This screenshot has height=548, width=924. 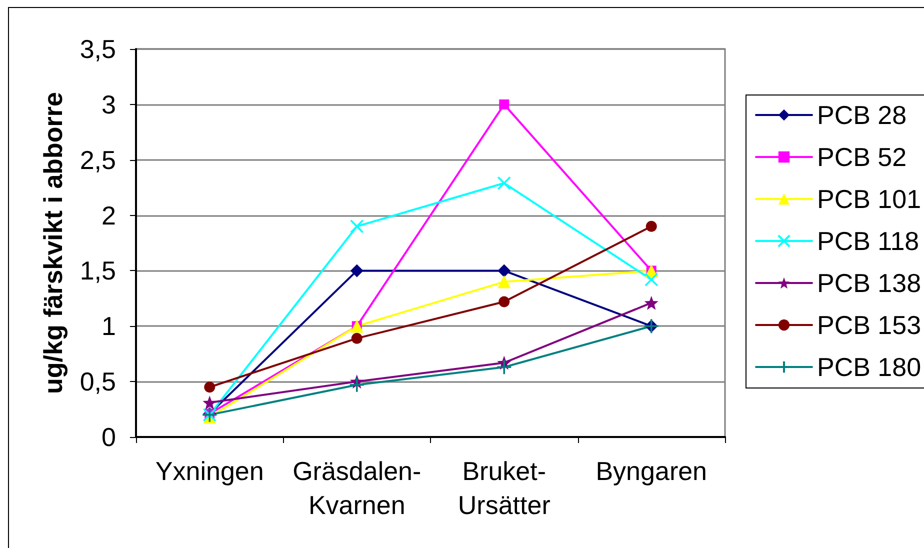 I want to click on x-tick-label: Bruket-Ursätter, so click(x=504, y=488).